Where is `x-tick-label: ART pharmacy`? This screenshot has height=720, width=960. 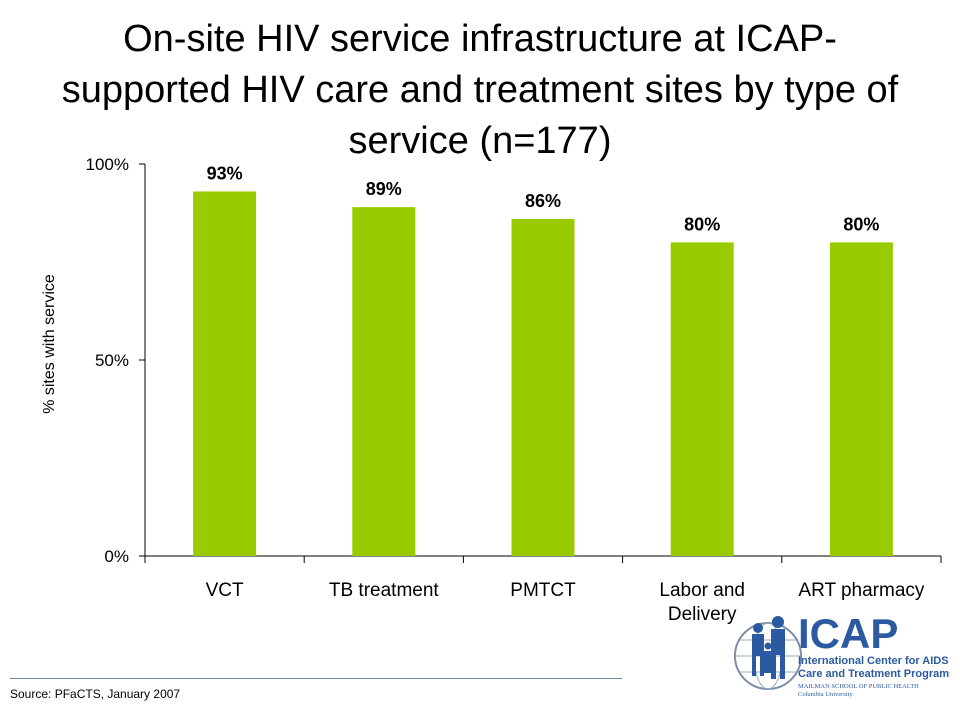 x-tick-label: ART pharmacy is located at coordinates (861, 590).